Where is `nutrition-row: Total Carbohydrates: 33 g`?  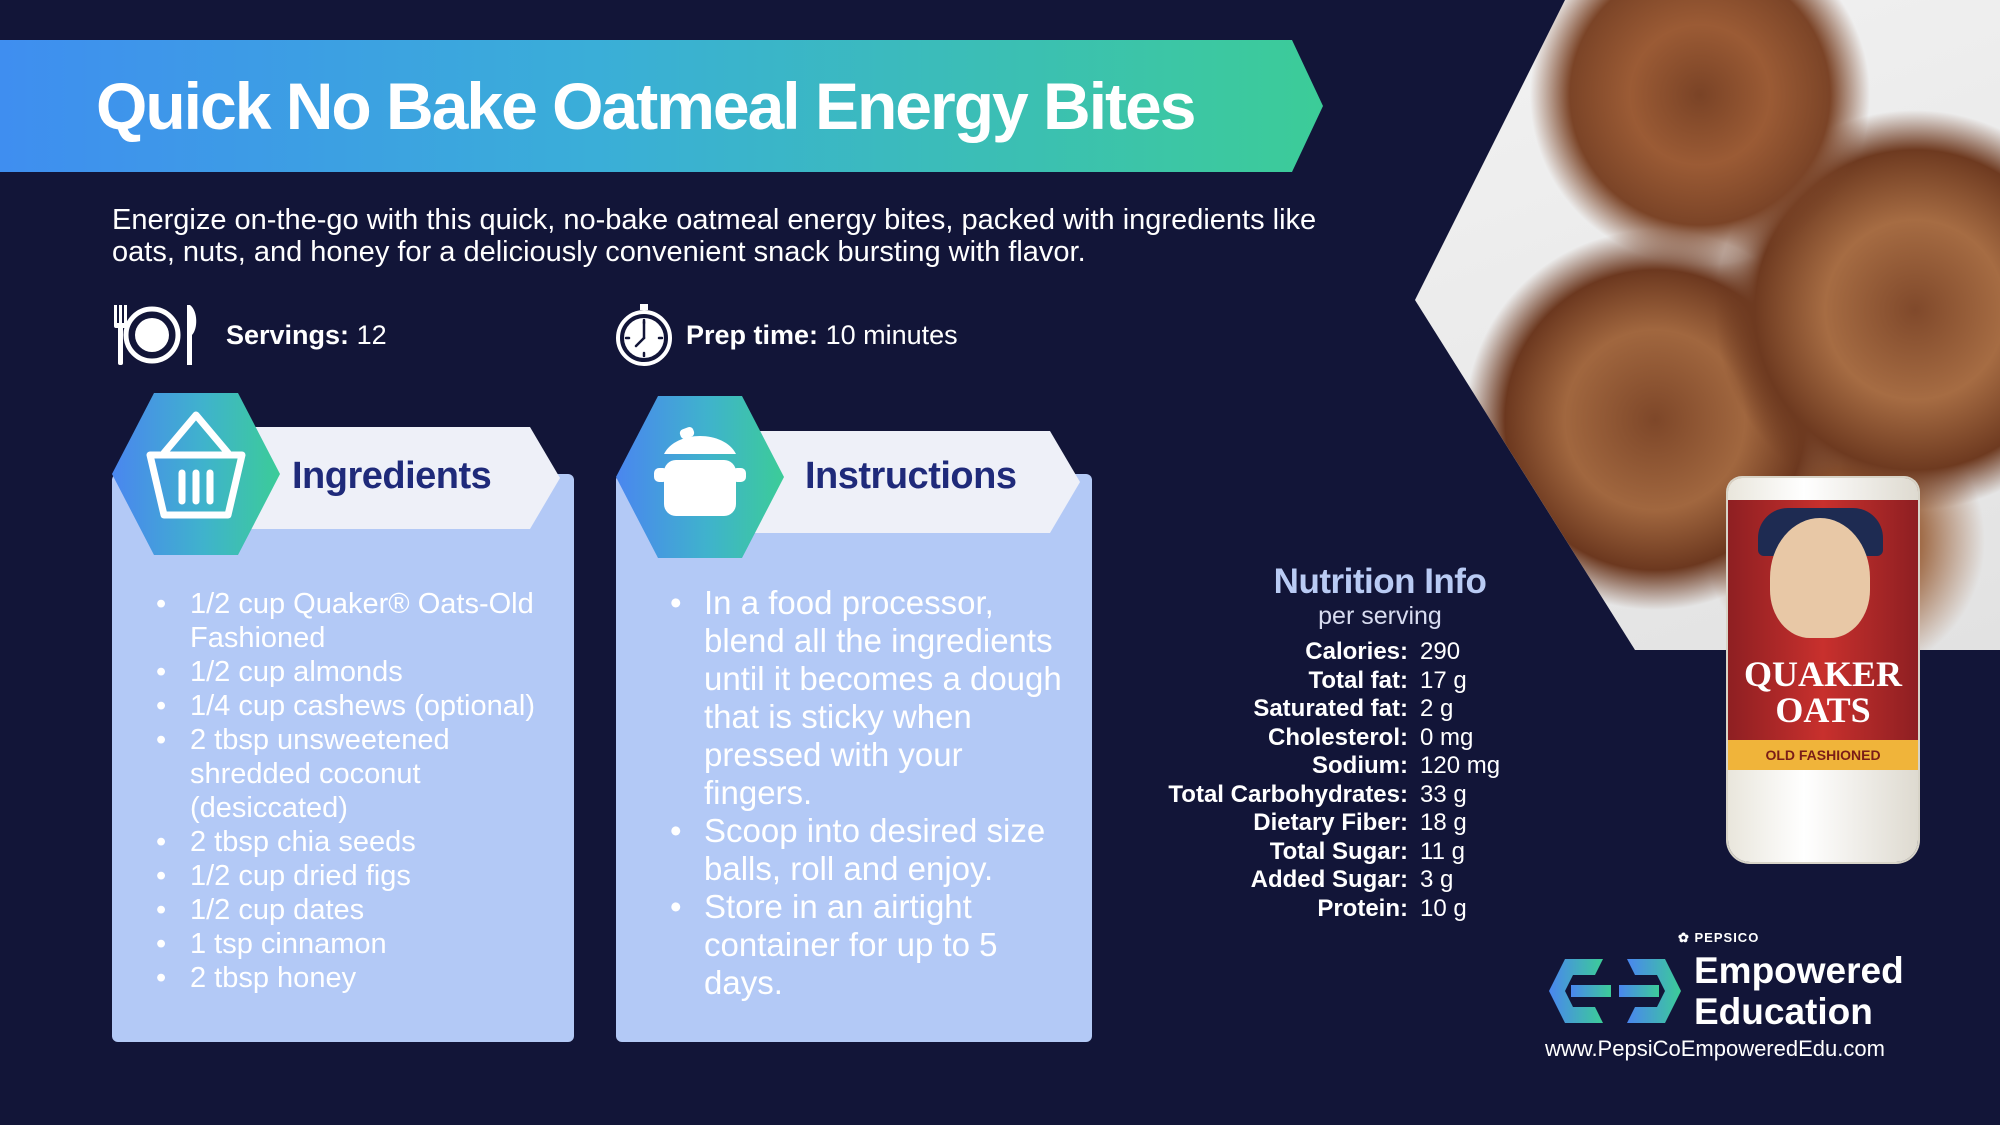 nutrition-row: Total Carbohydrates: 33 g is located at coordinates (1320, 795).